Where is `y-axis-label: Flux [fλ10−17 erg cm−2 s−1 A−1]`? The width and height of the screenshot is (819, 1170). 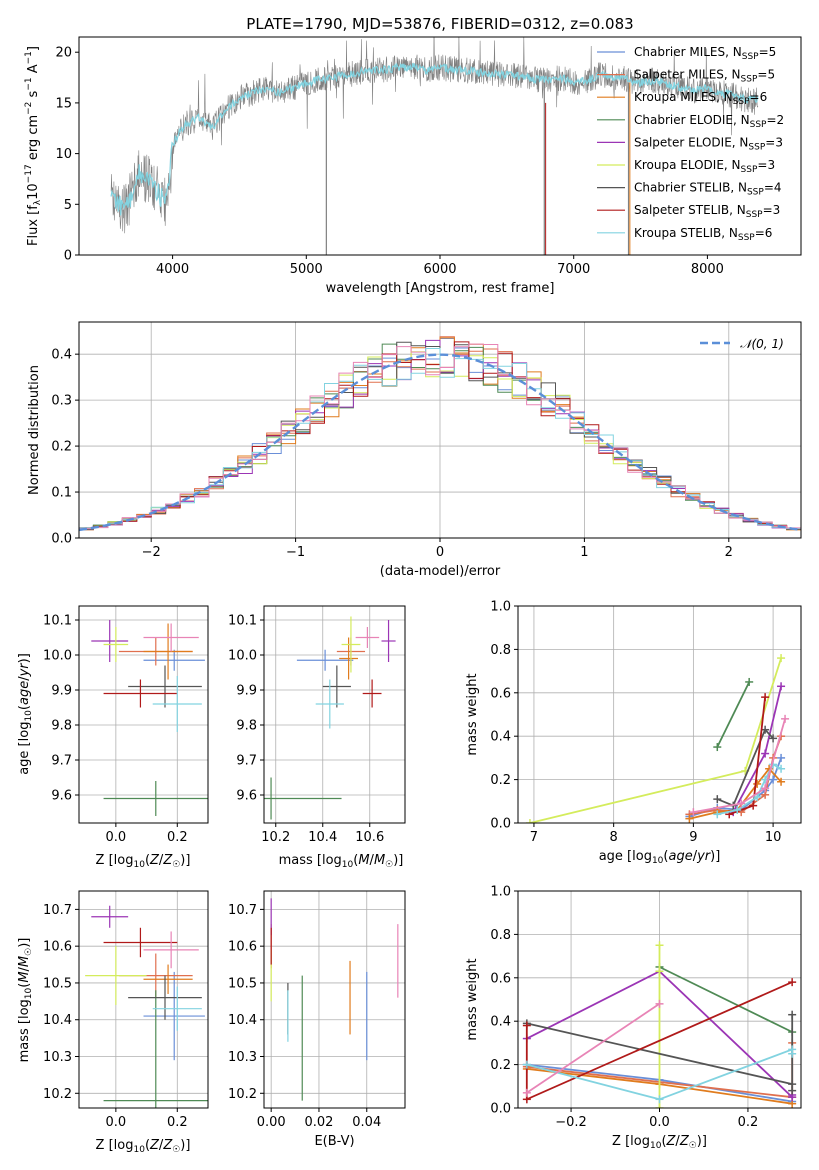
y-axis-label: Flux [fλ10−17 erg cm−2 s−1 A−1] is located at coordinates (33, 146).